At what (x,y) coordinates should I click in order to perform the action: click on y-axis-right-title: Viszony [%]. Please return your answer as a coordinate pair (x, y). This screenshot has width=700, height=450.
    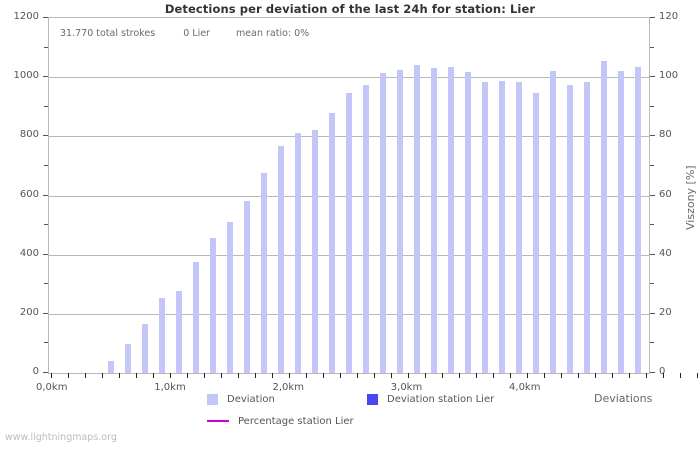
    Looking at the image, I should click on (690, 197).